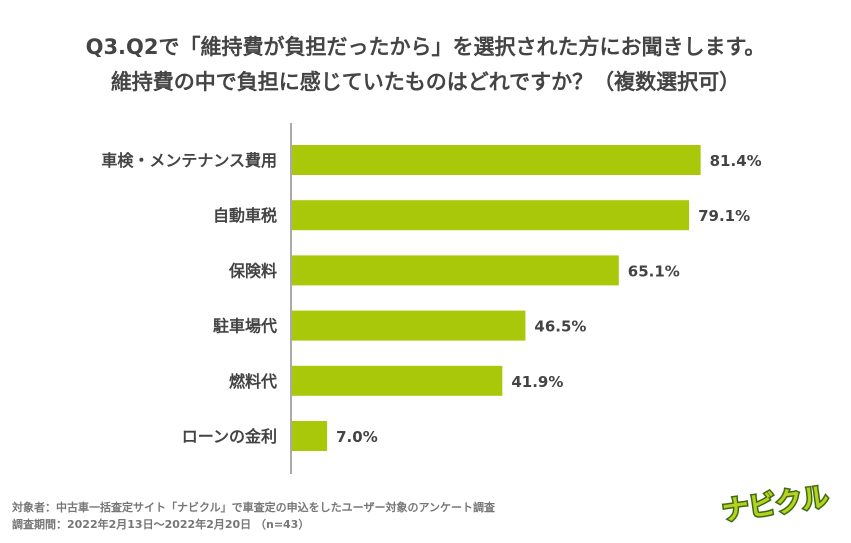 The height and width of the screenshot is (543, 851). Describe the element at coordinates (537, 382) in the screenshot. I see `value-label: 41.9%` at that location.